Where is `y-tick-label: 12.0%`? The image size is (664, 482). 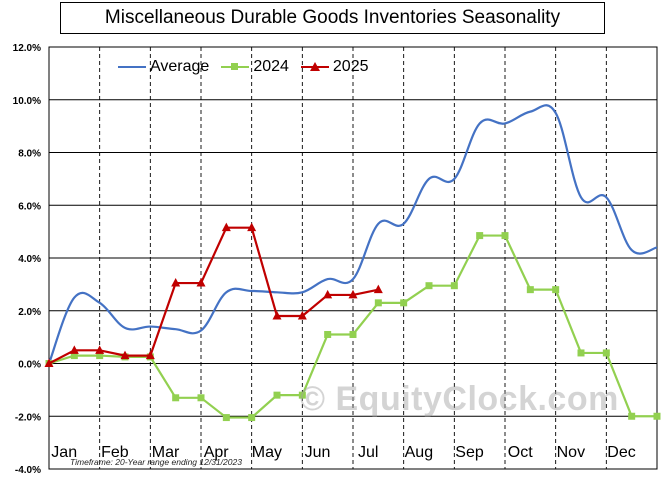 y-tick-label: 12.0% is located at coordinates (27, 48).